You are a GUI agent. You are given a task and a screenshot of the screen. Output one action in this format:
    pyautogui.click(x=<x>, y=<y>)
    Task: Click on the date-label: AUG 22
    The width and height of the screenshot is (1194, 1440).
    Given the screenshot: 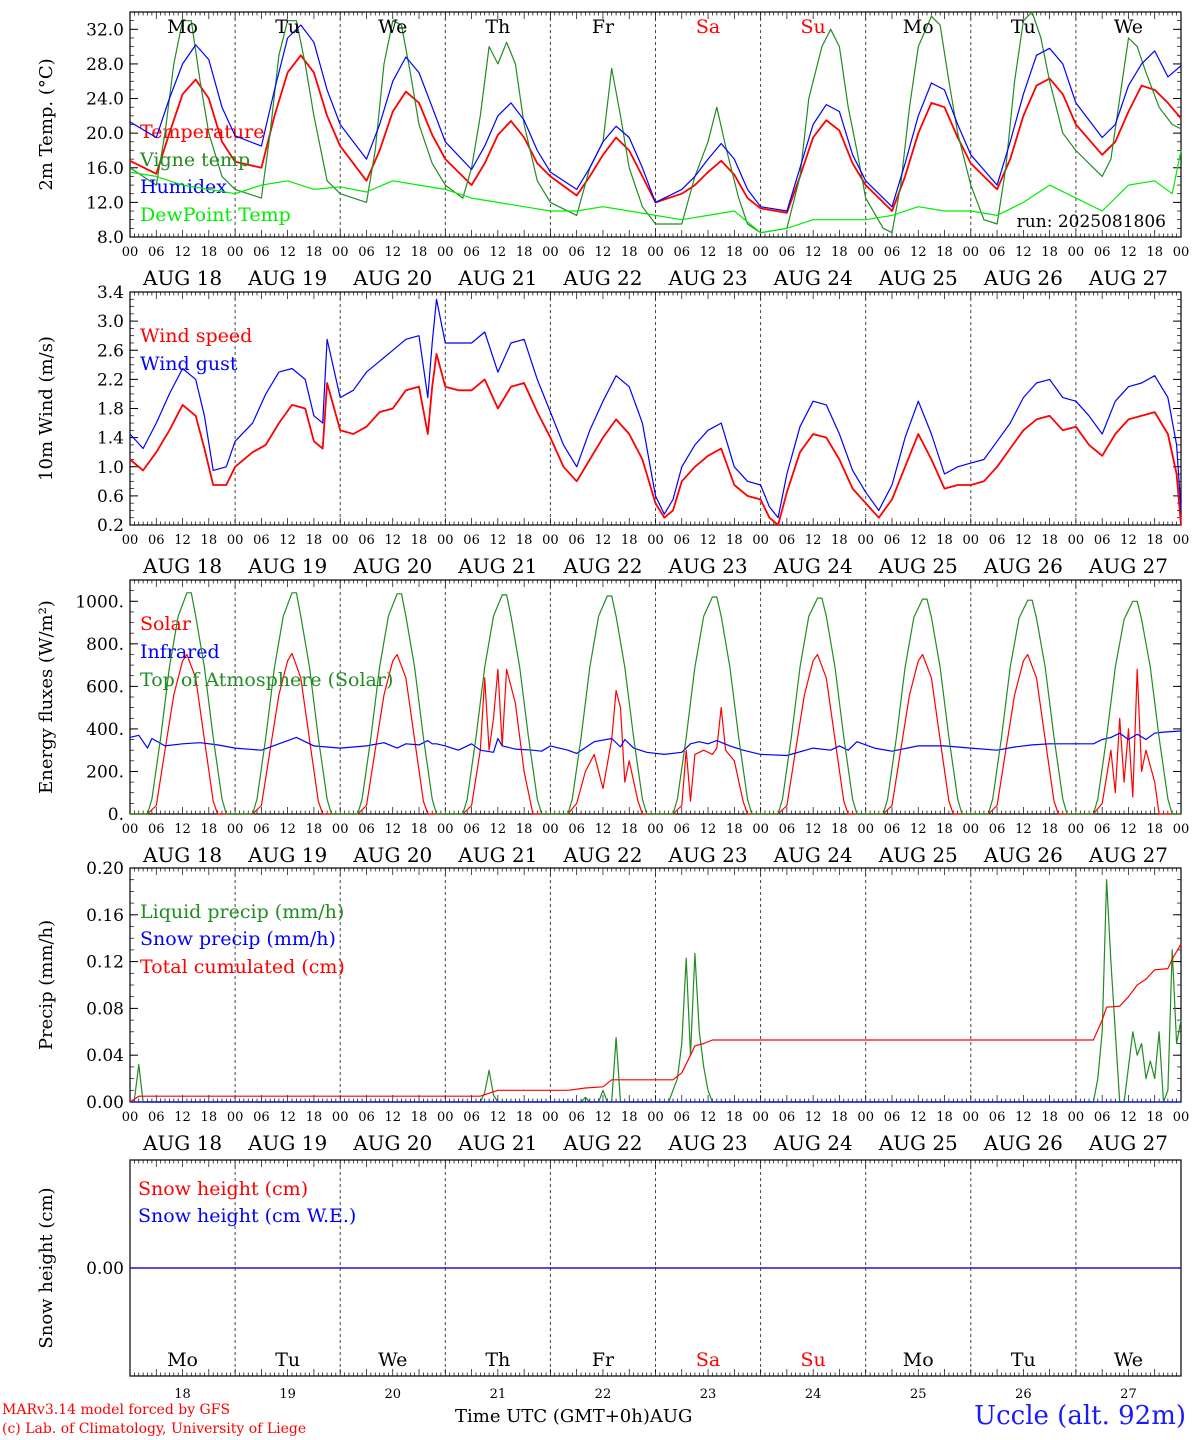 What is the action you would take?
    pyautogui.click(x=602, y=1143)
    